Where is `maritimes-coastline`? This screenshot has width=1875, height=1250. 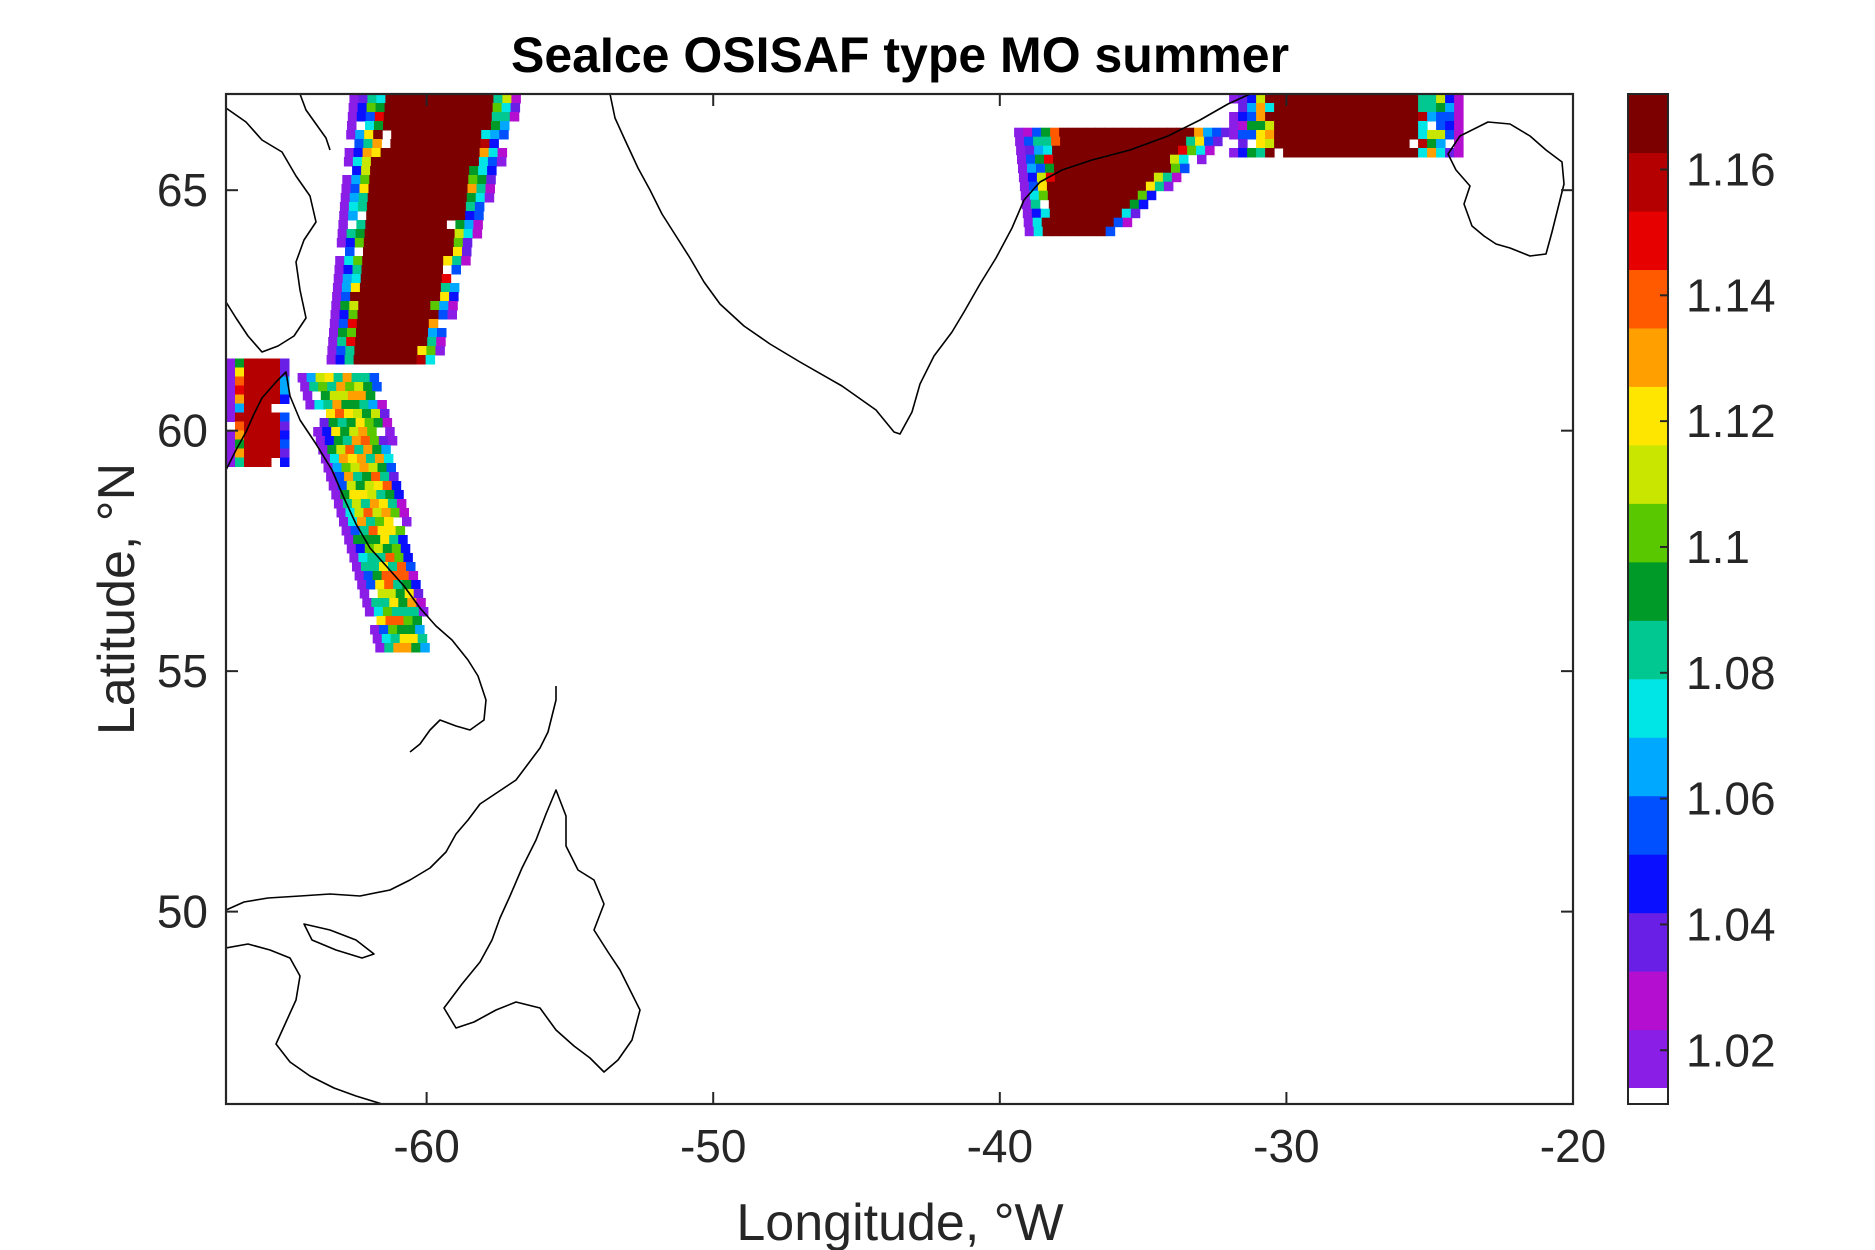
maritimes-coastline is located at coordinates (304, 1023).